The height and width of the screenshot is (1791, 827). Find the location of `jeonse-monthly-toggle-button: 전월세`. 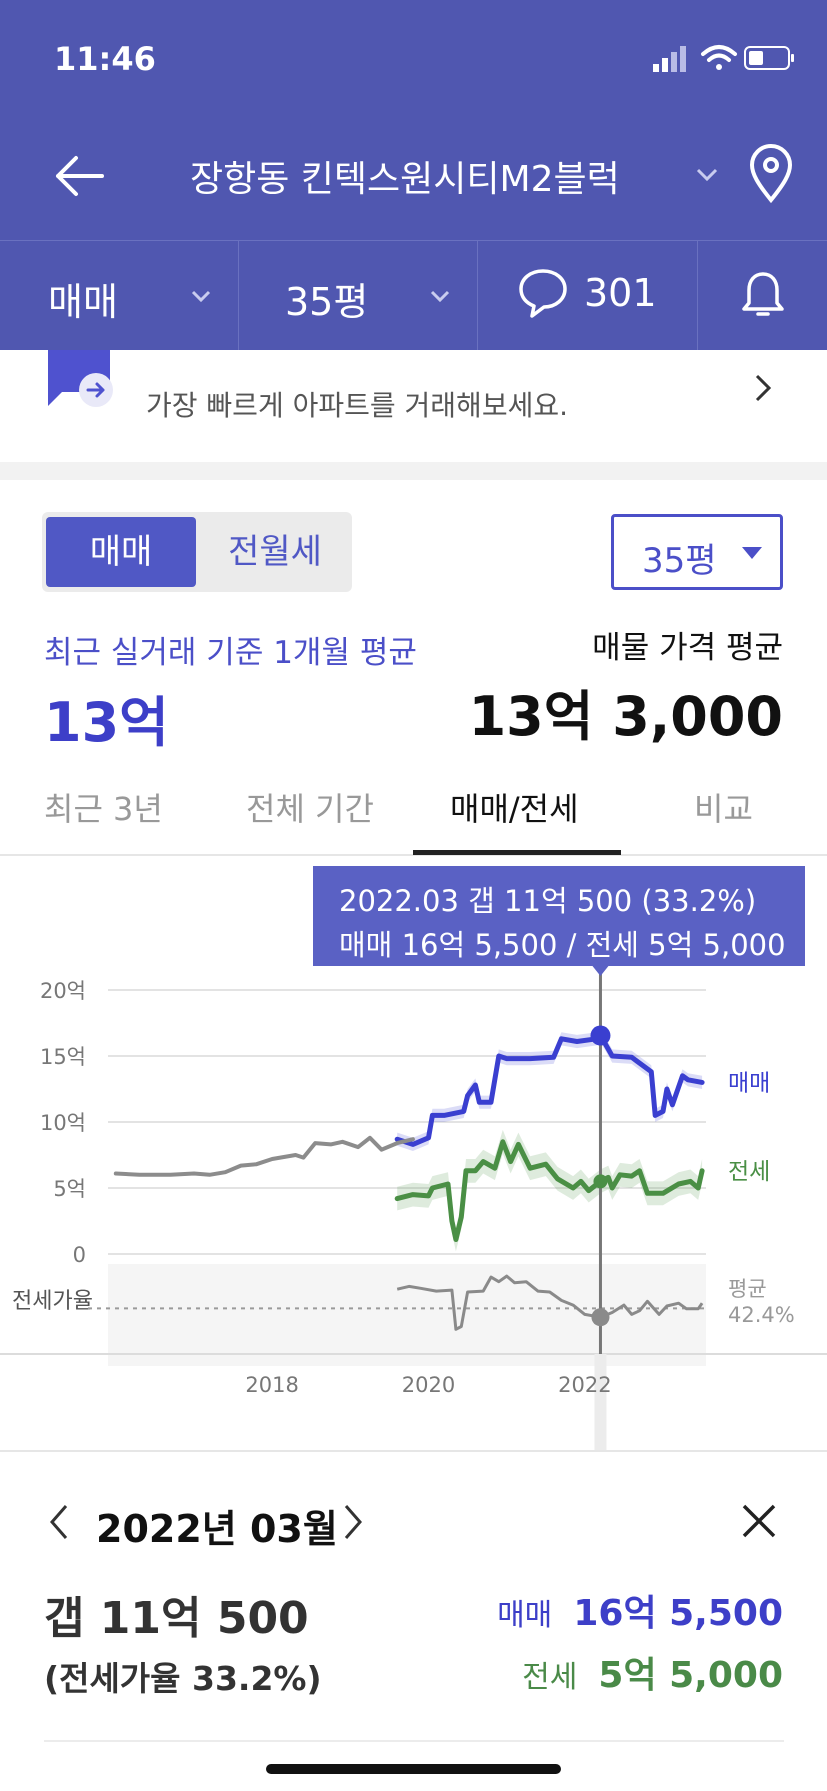

jeonse-monthly-toggle-button: 전월세 is located at coordinates (275, 552).